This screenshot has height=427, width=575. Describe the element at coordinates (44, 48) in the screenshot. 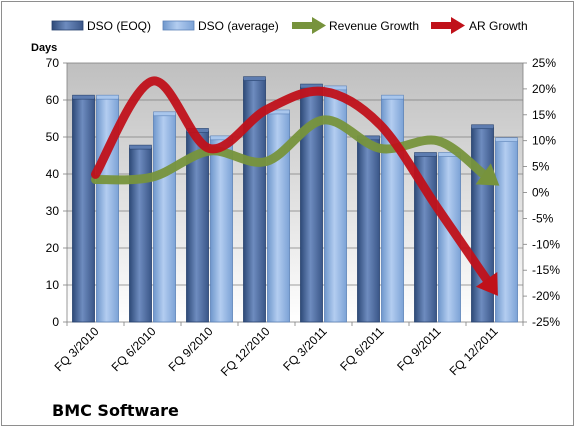

I see `y-axis-title: Days` at that location.